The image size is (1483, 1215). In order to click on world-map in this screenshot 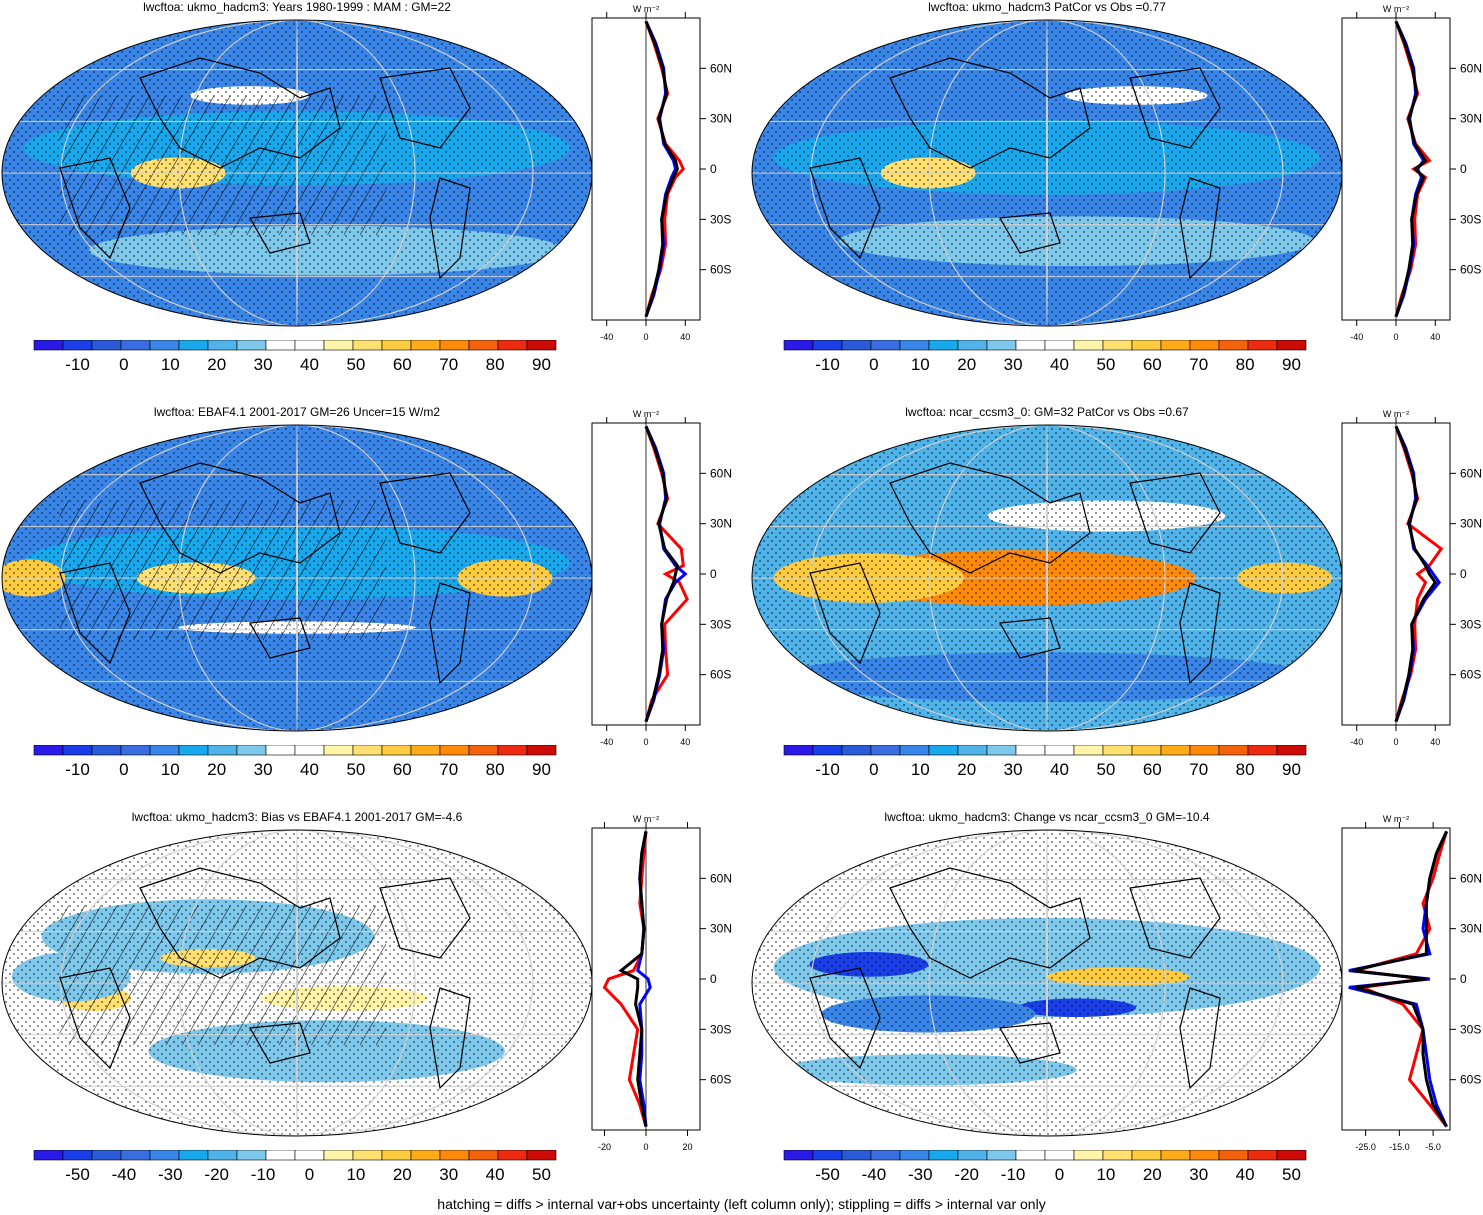, I will do `click(1047, 578)`.